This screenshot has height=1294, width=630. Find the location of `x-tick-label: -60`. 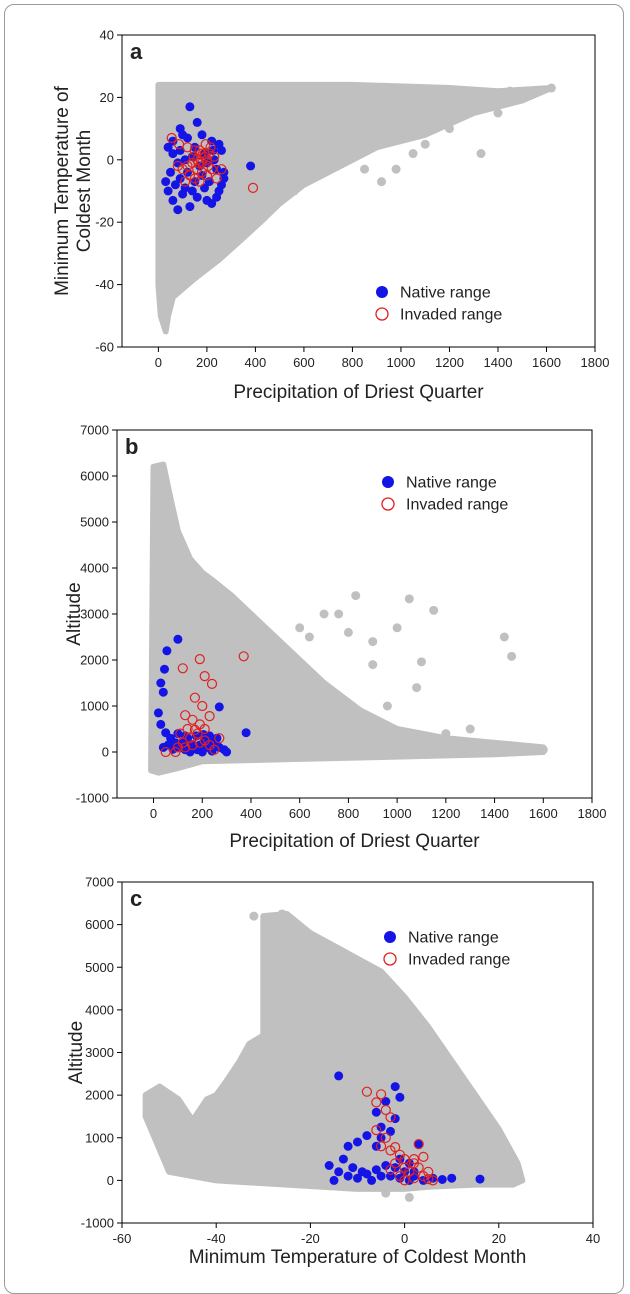

x-tick-label: -60 is located at coordinates (122, 1238).